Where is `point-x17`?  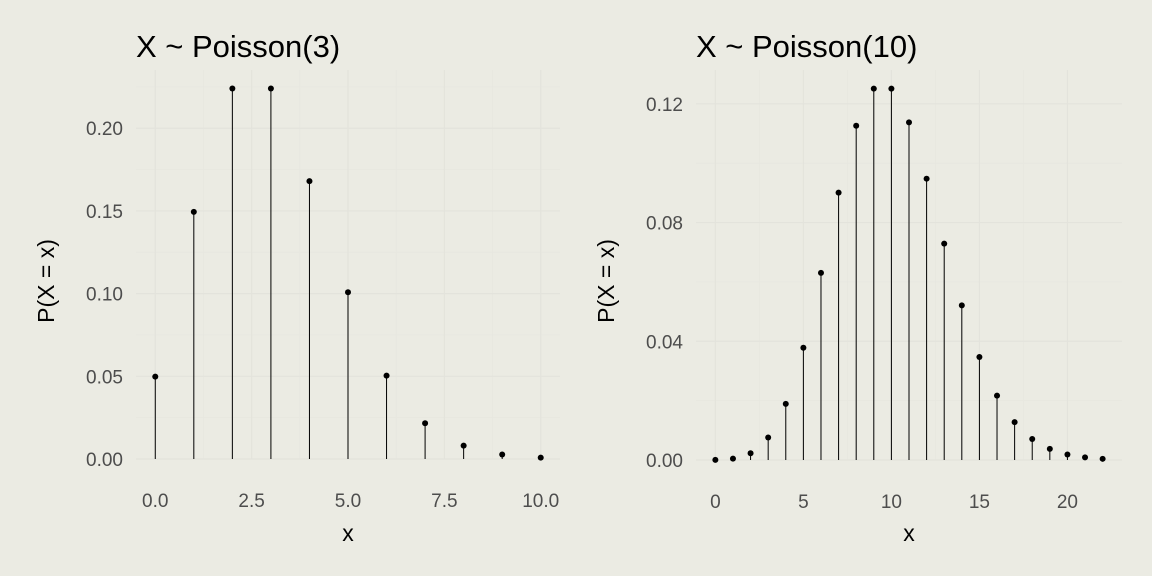 point-x17 is located at coordinates (1014, 422).